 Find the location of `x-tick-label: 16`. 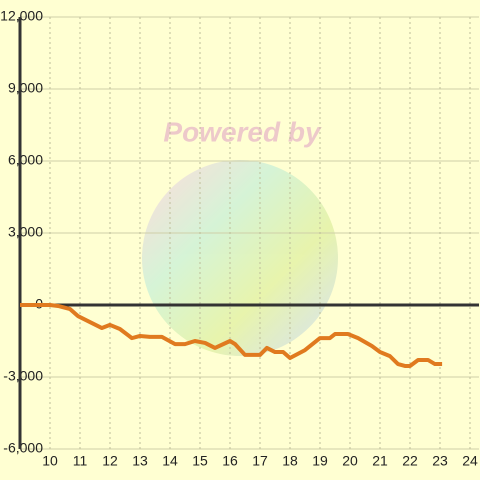

x-tick-label: 16 is located at coordinates (230, 461).